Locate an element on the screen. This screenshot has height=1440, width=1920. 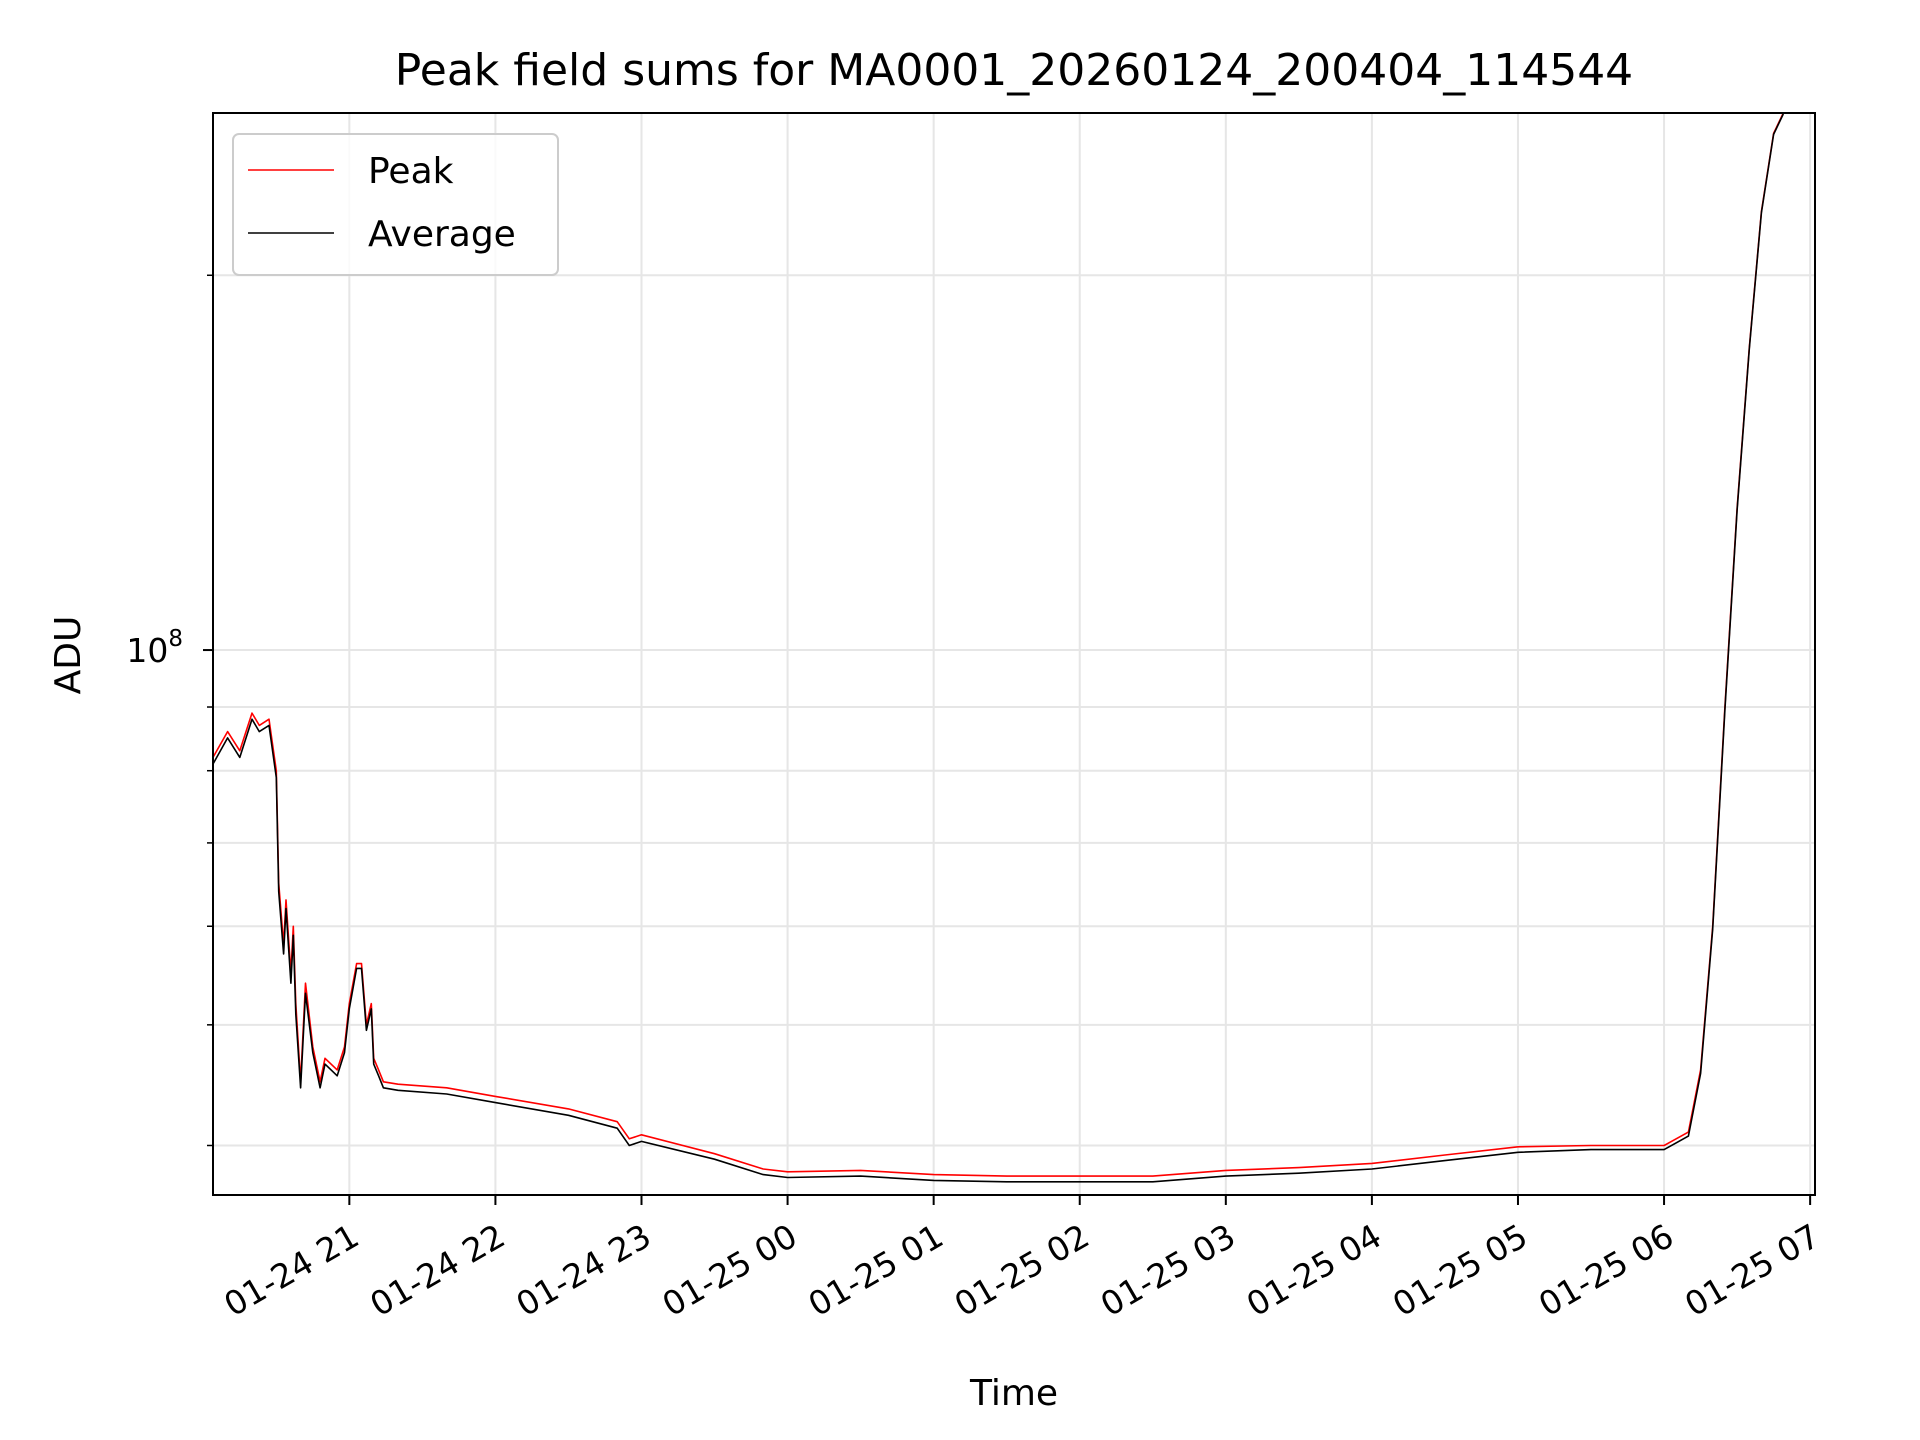
legend: Peak Average is located at coordinates (395, 204).